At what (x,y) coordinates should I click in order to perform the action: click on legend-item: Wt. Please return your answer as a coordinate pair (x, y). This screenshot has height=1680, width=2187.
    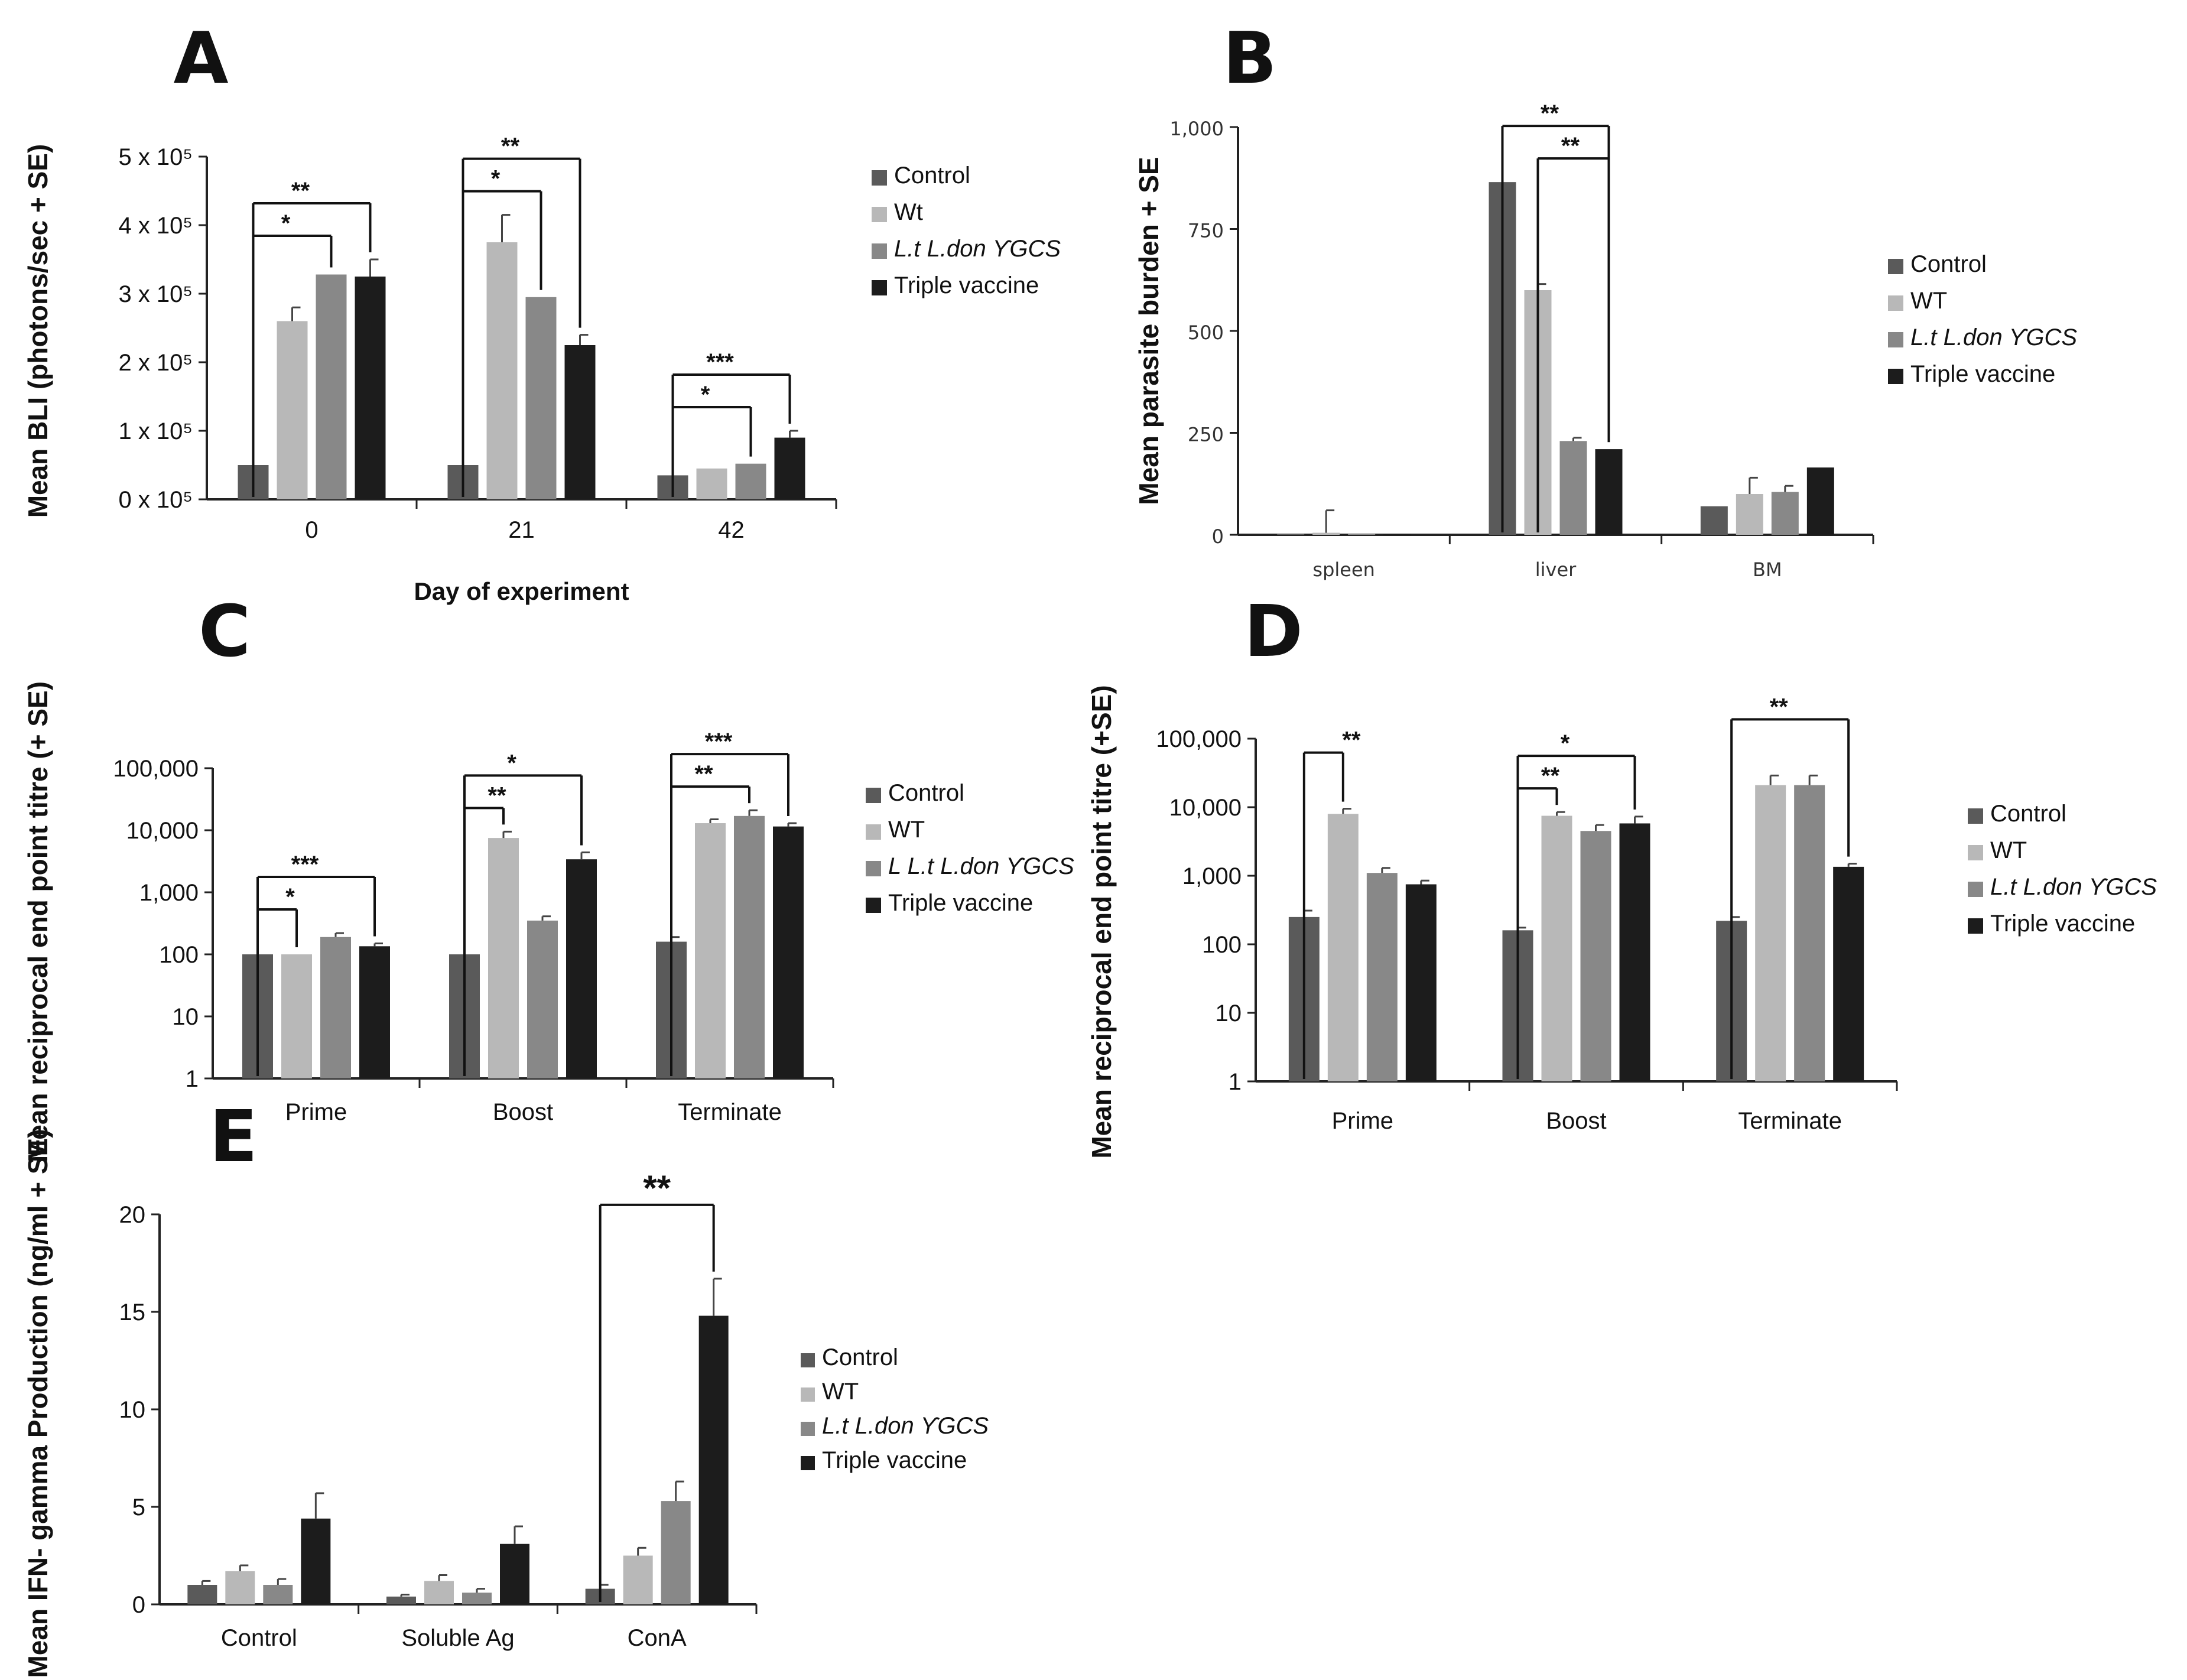
    Looking at the image, I should click on (897, 212).